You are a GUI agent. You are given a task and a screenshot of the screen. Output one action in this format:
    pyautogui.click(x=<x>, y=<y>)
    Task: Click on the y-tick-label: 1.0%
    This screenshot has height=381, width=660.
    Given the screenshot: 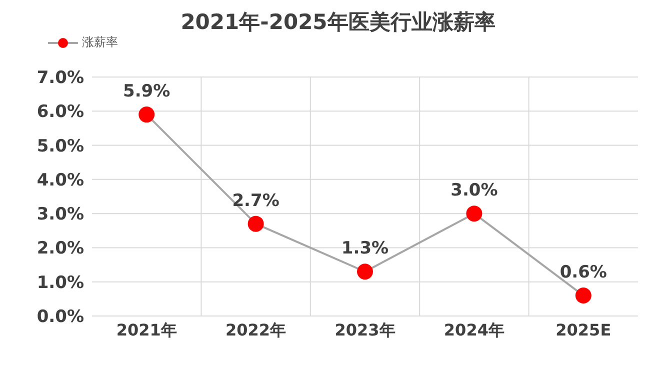 What is the action you would take?
    pyautogui.click(x=60, y=282)
    